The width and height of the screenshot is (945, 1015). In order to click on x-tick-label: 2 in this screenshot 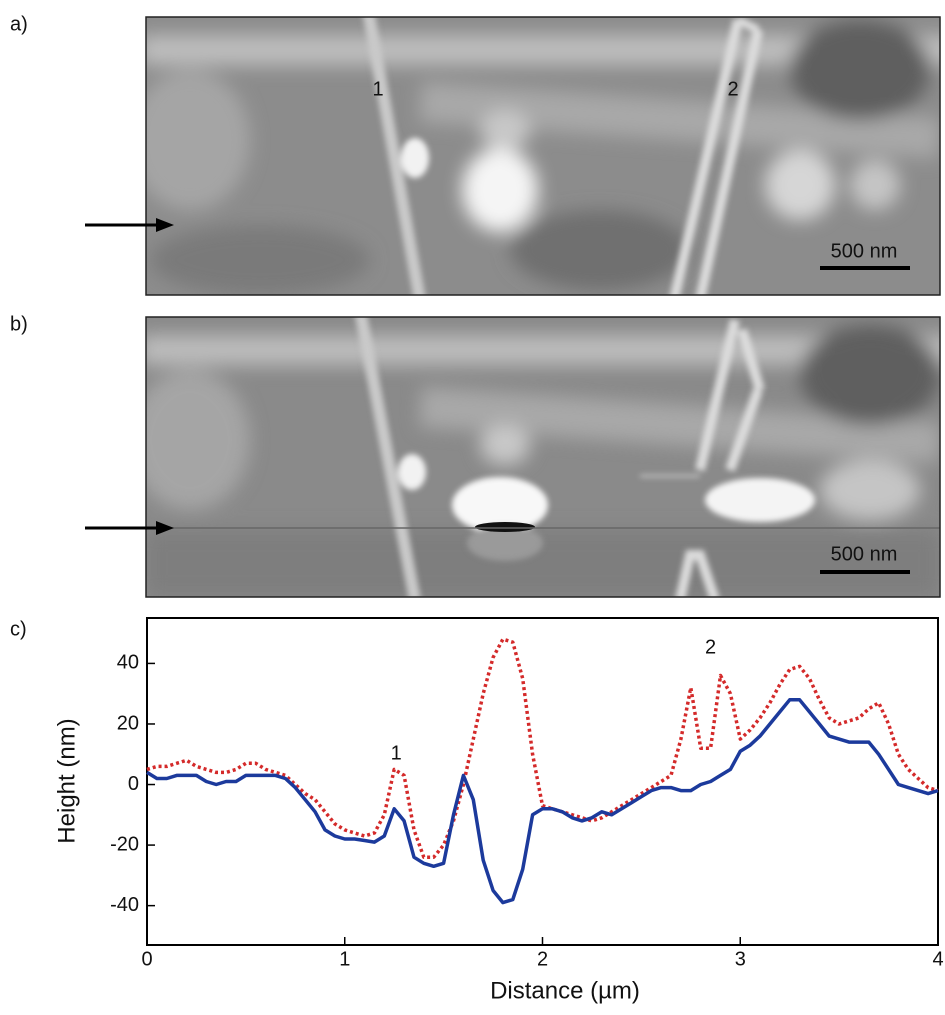, I will do `click(542, 959)`.